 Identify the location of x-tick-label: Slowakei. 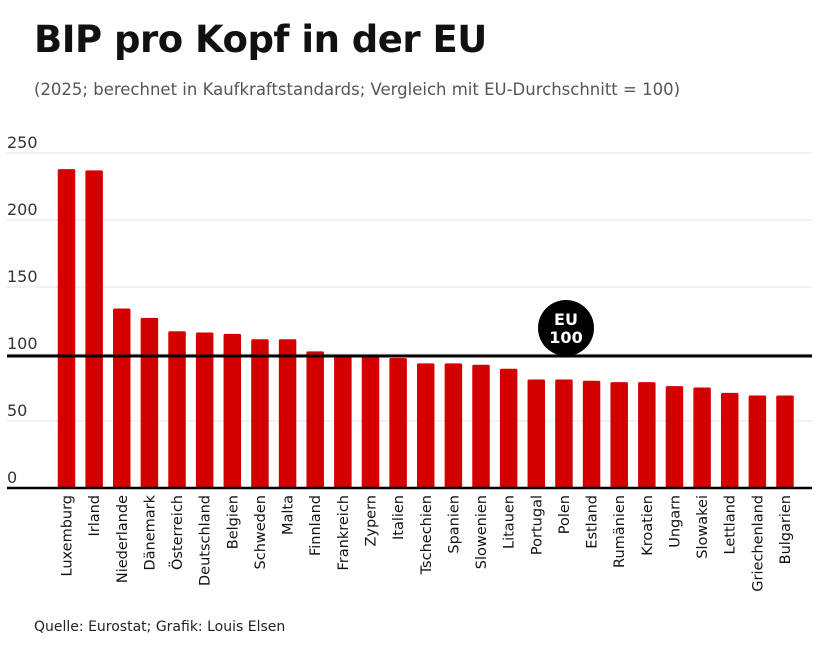
(703, 527).